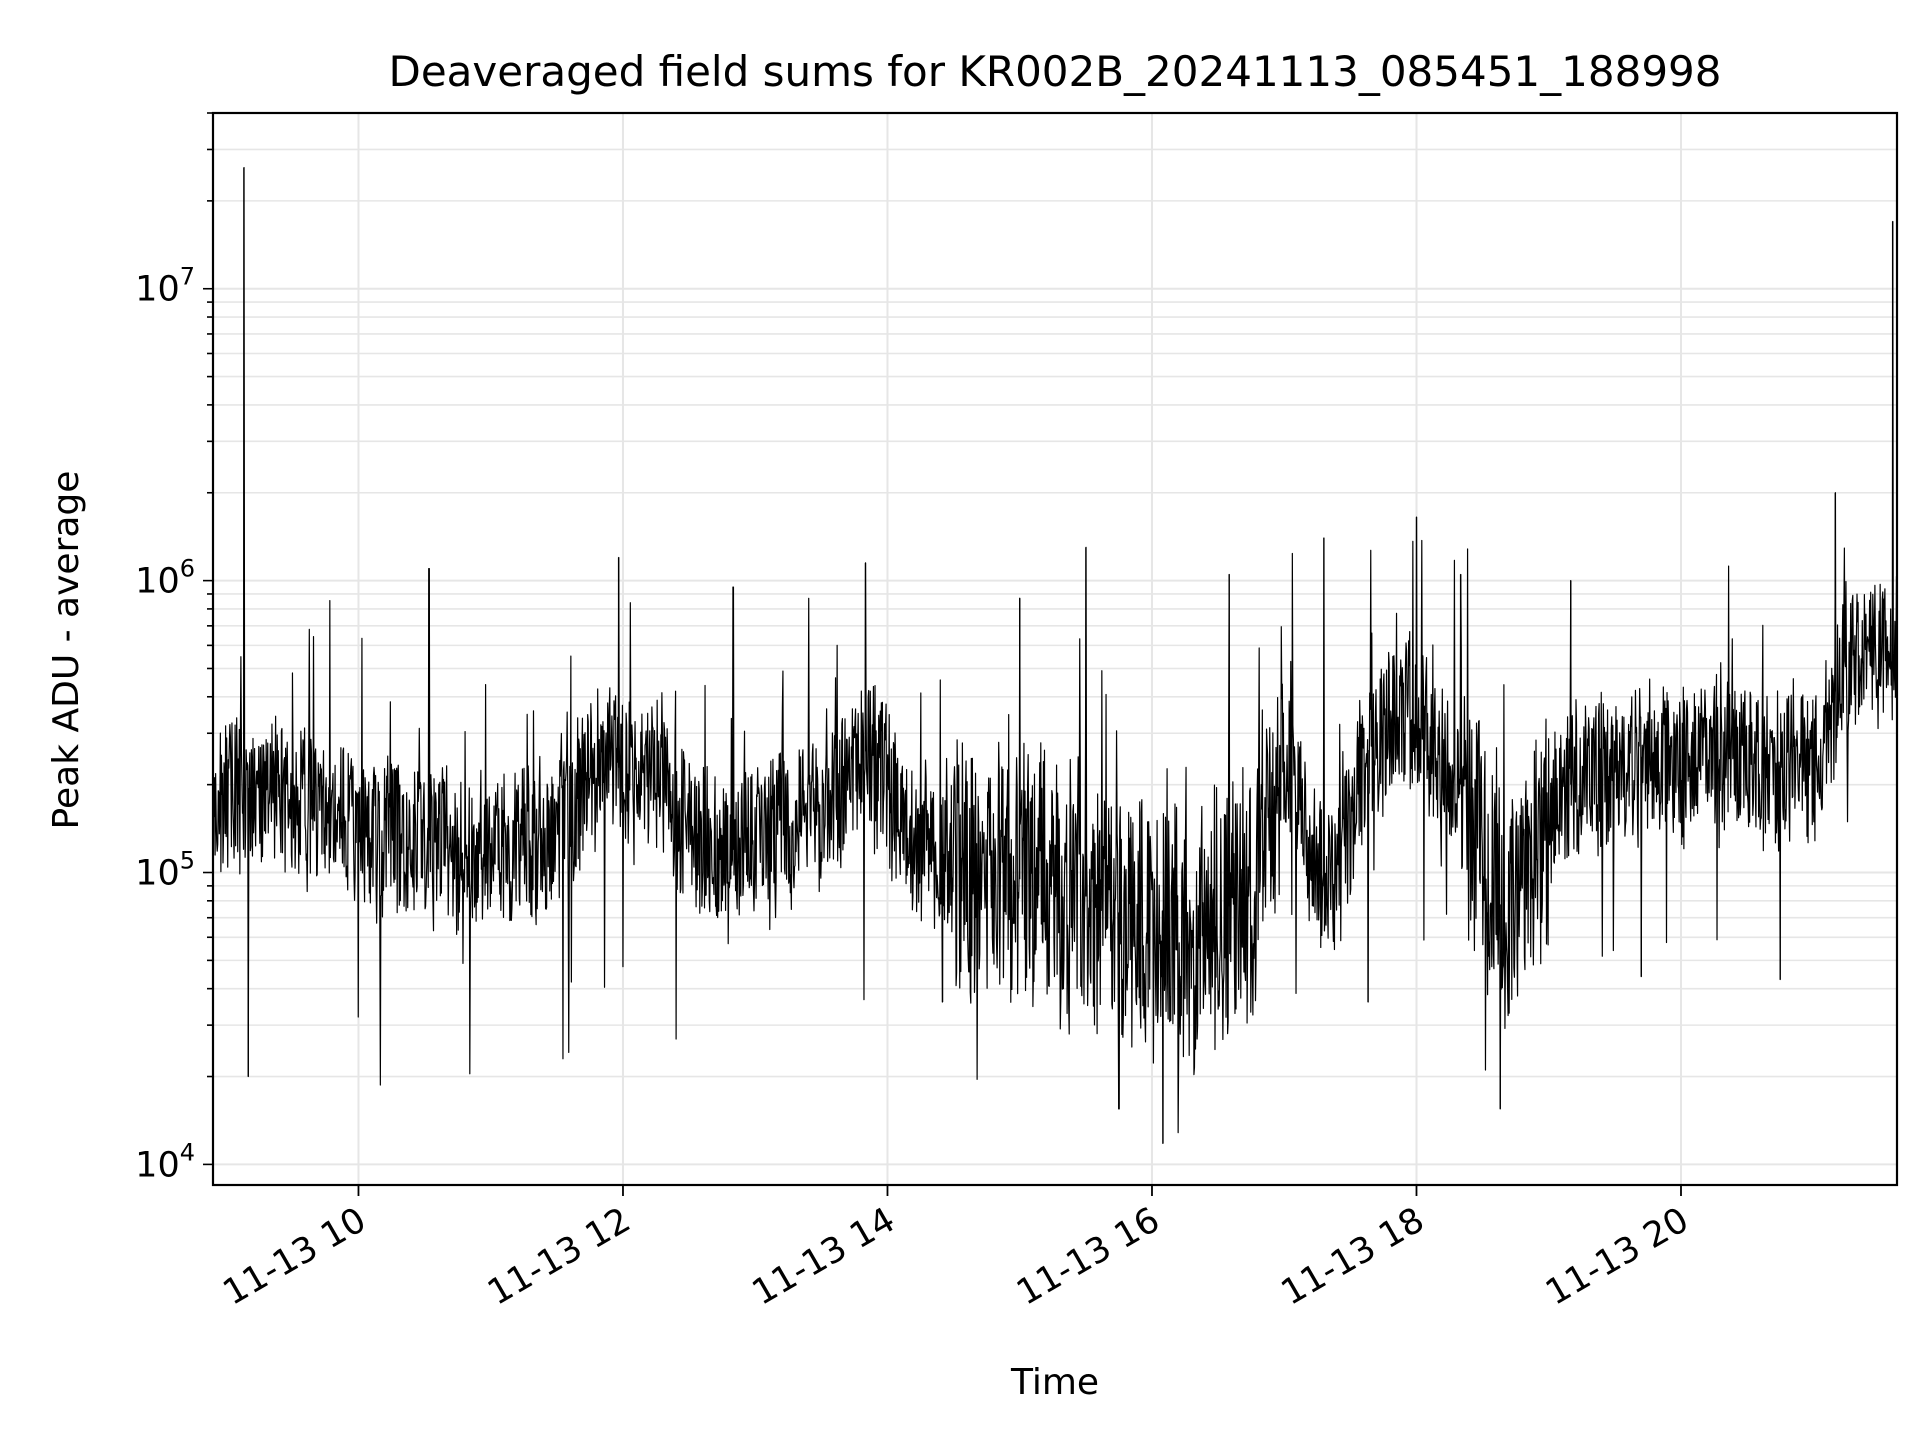 This screenshot has height=1440, width=1920. What do you see at coordinates (165, 578) in the screenshot?
I see `y-tick-label: 10⁶` at bounding box center [165, 578].